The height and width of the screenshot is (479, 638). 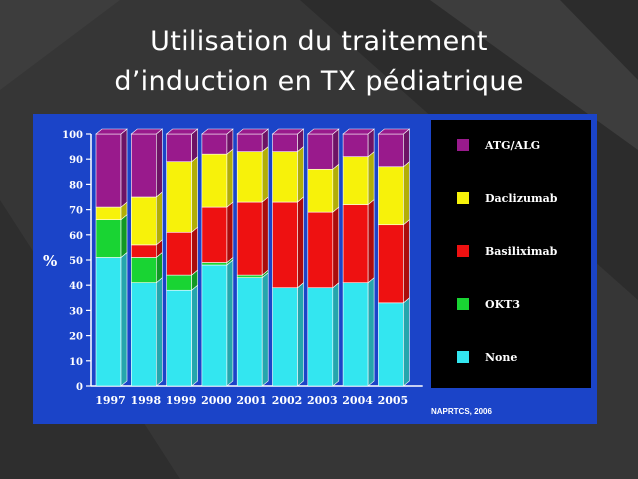 I want to click on y-tick-label: 60, so click(x=76, y=236).